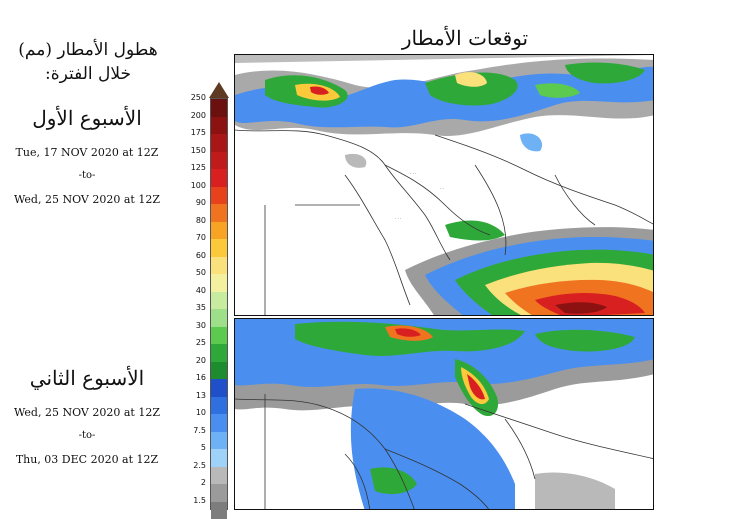 The height and width of the screenshot is (519, 753). I want to click on colorbar-tick-label: 100, so click(189, 185).